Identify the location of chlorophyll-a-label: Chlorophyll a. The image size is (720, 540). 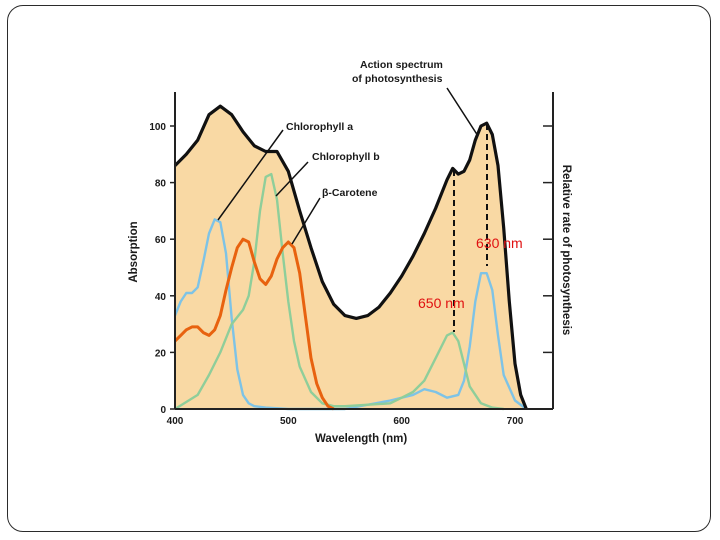
(319, 127).